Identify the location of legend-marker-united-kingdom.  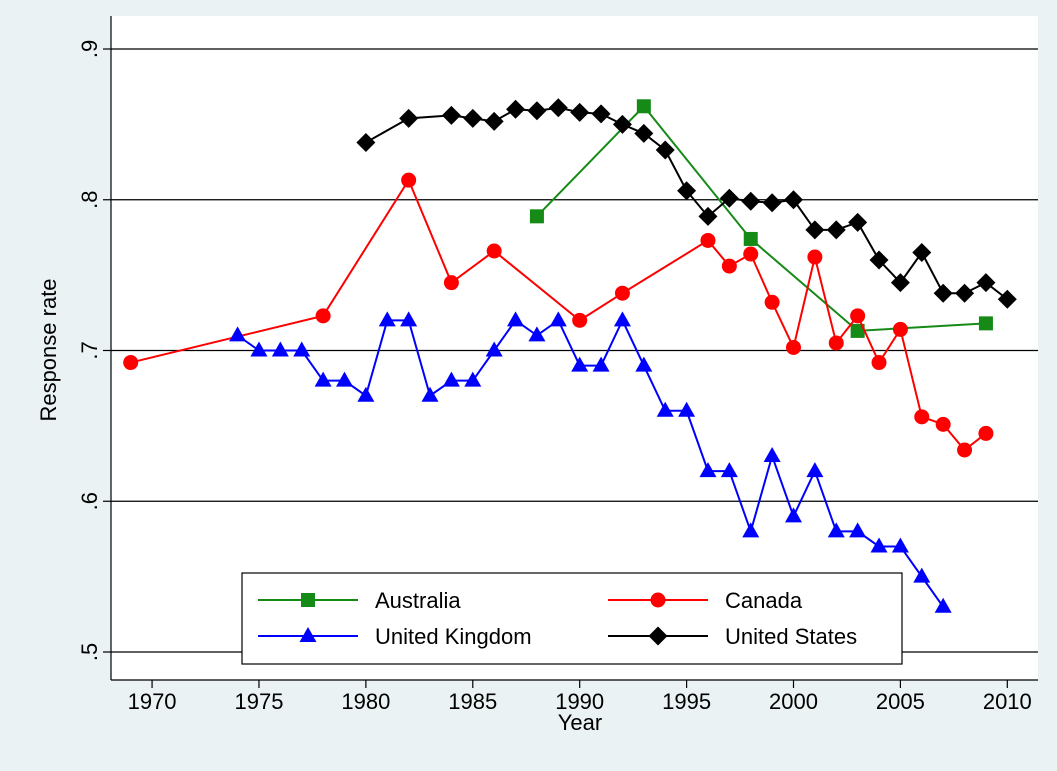
(308, 634).